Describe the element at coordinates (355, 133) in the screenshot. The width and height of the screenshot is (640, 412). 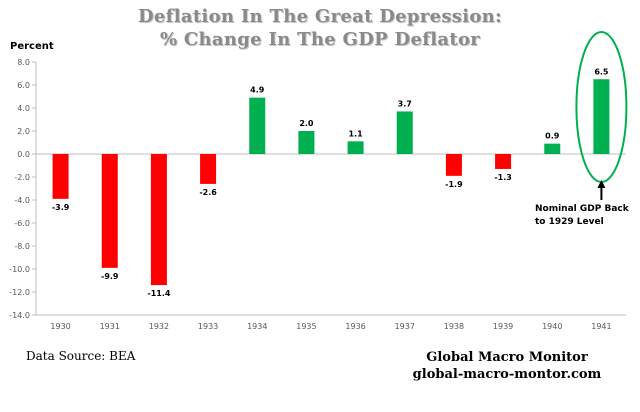
I see `data-label-1936: 1.1` at that location.